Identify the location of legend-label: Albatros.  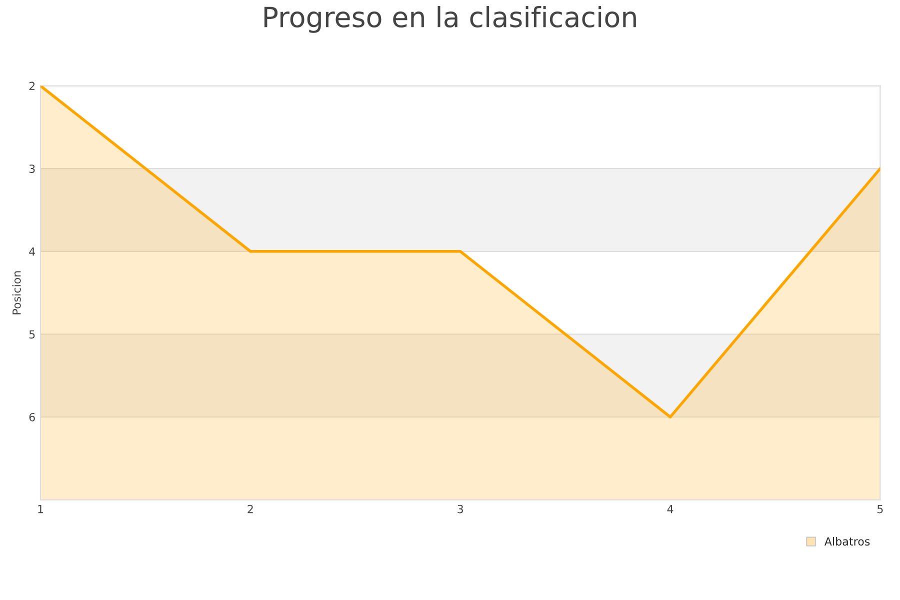
(847, 541).